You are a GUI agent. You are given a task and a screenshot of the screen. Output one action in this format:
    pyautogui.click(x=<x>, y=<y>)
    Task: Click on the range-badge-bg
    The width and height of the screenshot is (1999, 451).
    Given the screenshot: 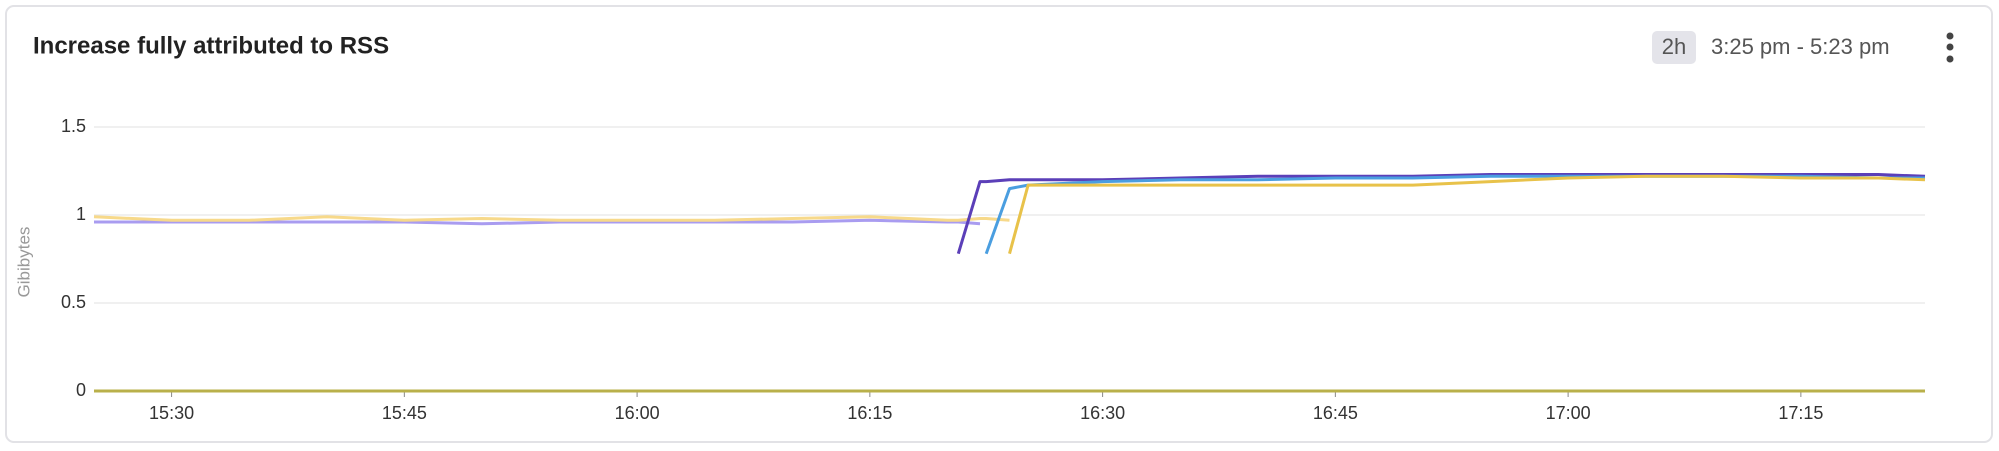 What is the action you would take?
    pyautogui.click(x=1674, y=47)
    